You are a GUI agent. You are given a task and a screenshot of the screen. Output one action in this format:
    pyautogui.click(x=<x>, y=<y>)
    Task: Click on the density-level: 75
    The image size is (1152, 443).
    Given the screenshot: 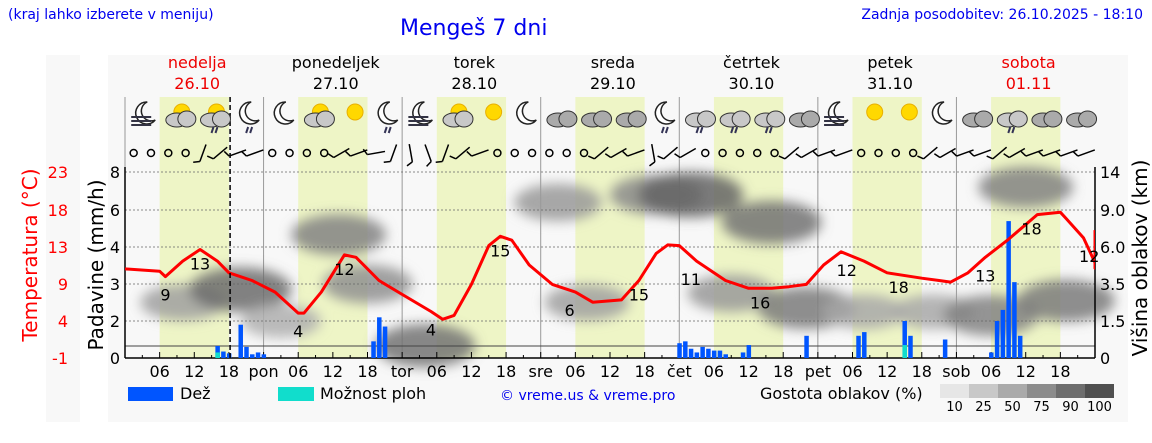 What is the action you would take?
    pyautogui.click(x=1041, y=399)
    